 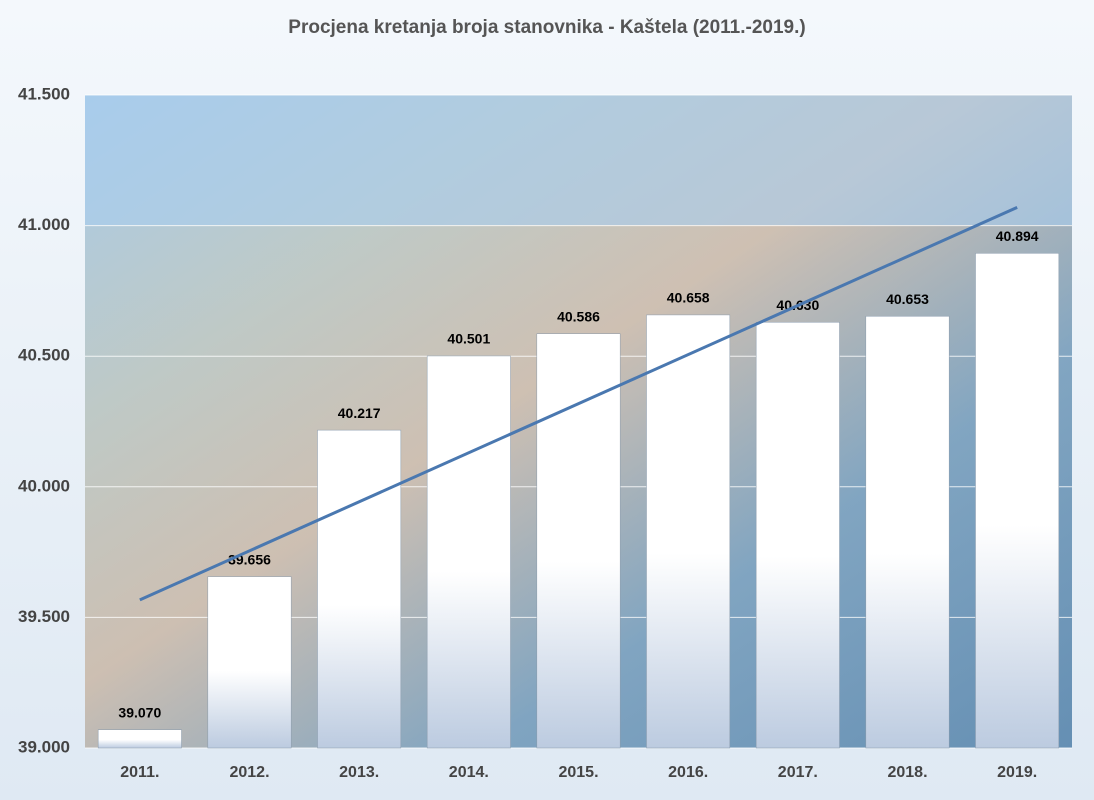 I want to click on data-label: 40.217, so click(x=359, y=413).